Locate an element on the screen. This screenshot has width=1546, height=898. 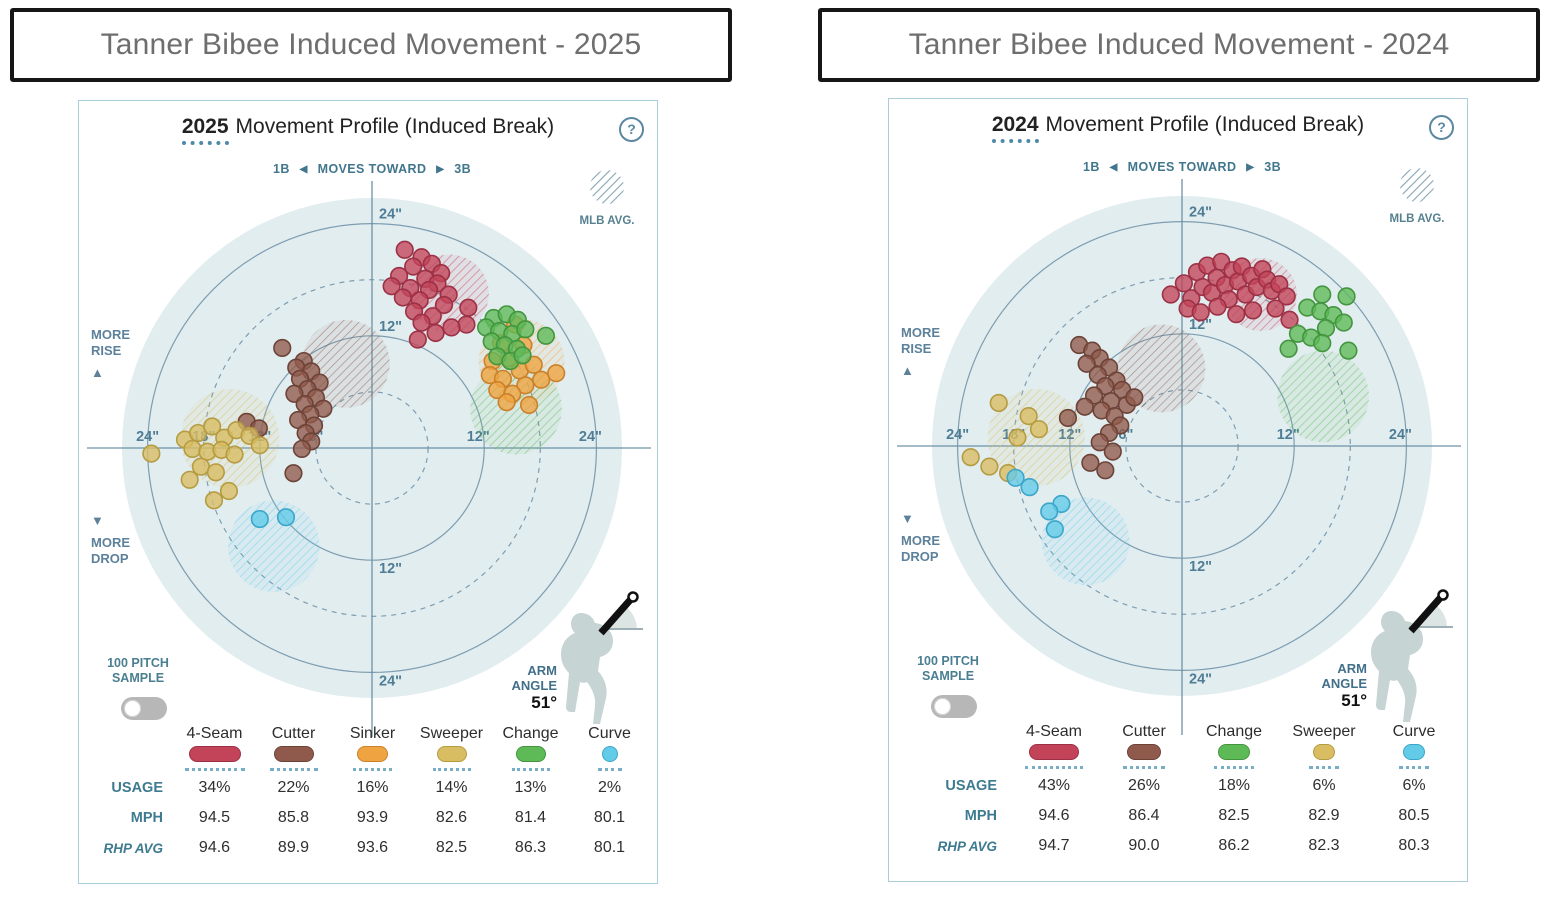
more-drop-label: ▼ MORE DROP is located at coordinates (110, 540).